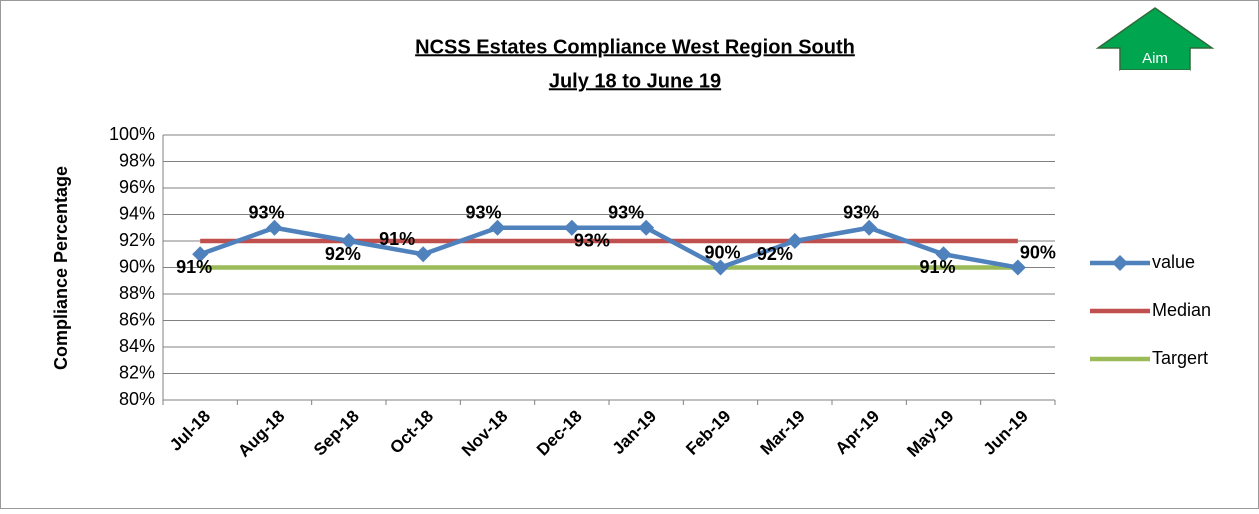 This screenshot has height=514, width=1259. What do you see at coordinates (137, 160) in the screenshot?
I see `y-tick-label: 98%` at bounding box center [137, 160].